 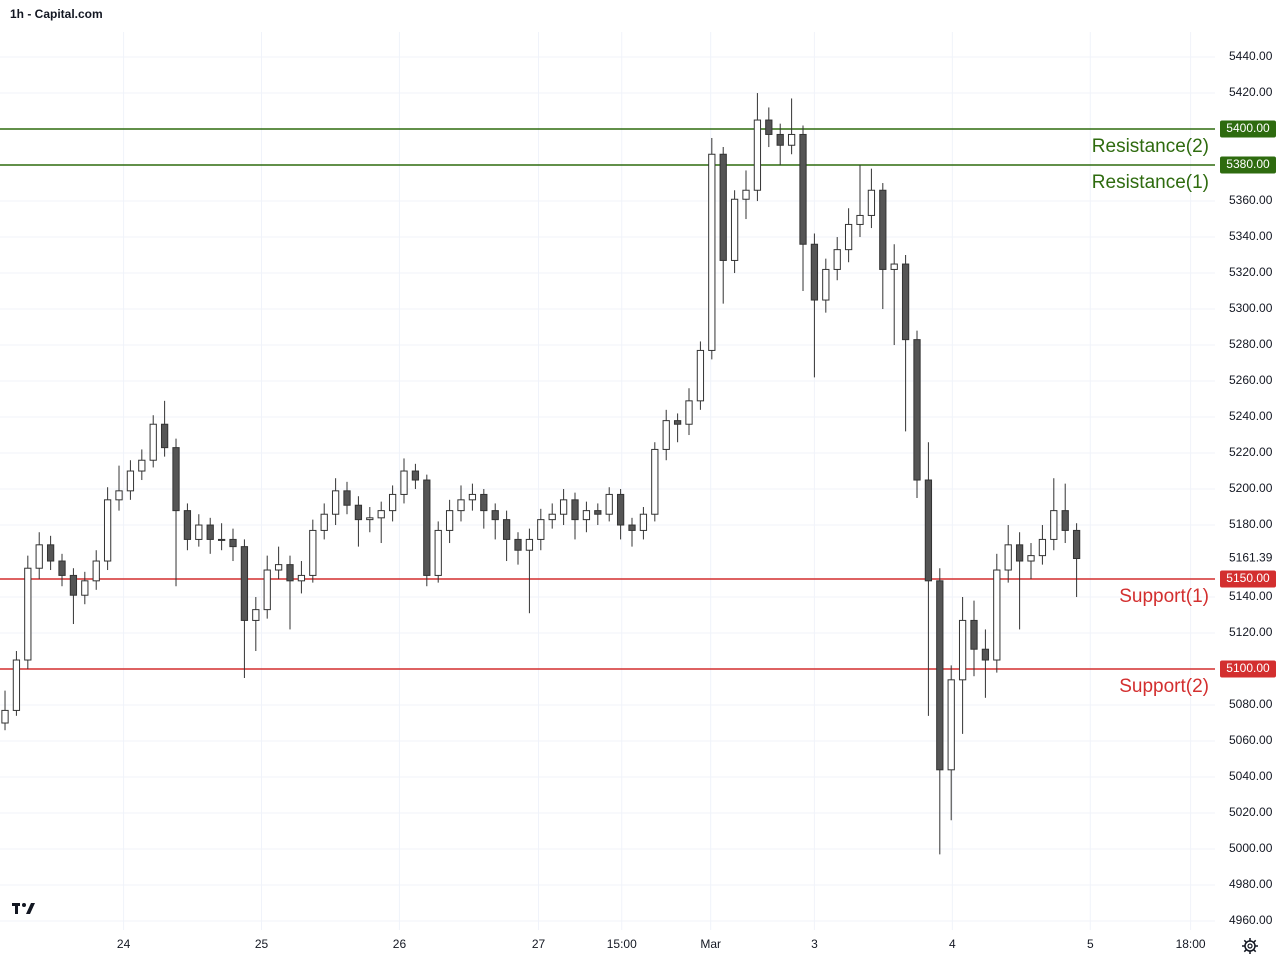 What do you see at coordinates (1251, 380) in the screenshot?
I see `y-tick-label: 5260.00` at bounding box center [1251, 380].